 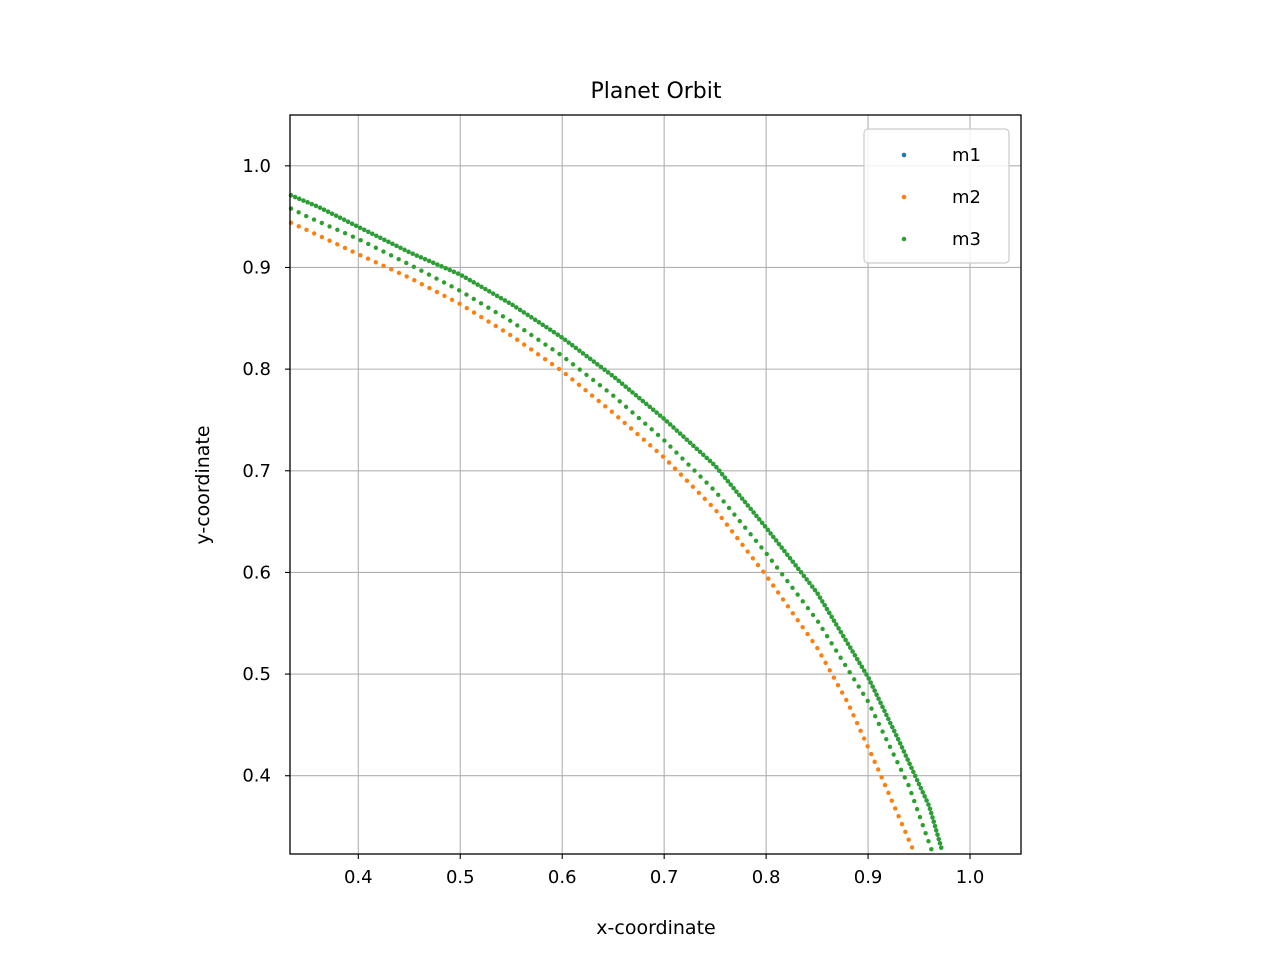 What do you see at coordinates (256, 674) in the screenshot?
I see `y-tick-label: 0.5` at bounding box center [256, 674].